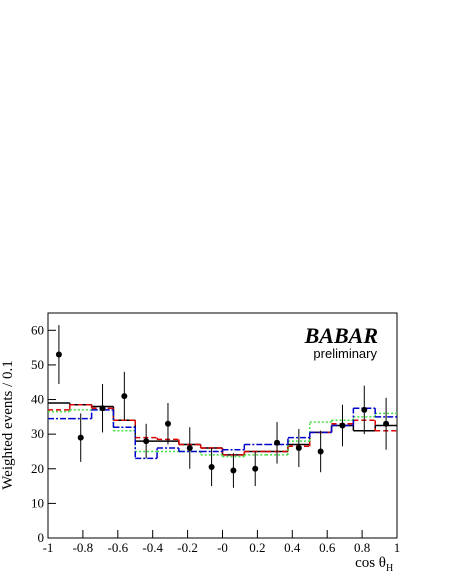  What do you see at coordinates (257, 547) in the screenshot?
I see `x-tick-label: 0.2` at bounding box center [257, 547].